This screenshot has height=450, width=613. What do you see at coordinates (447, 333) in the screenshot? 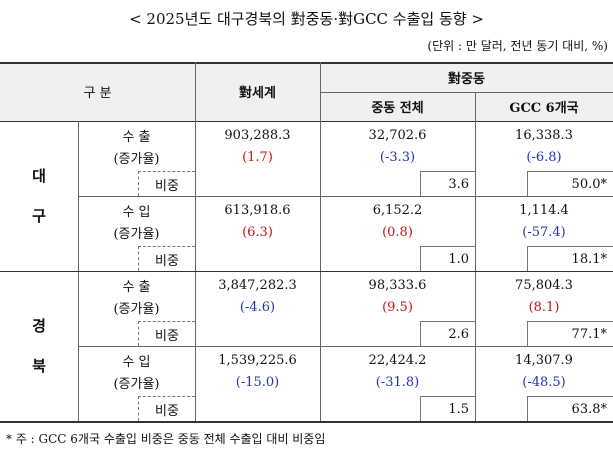
I see `mideast-share: 2.6` at bounding box center [447, 333].